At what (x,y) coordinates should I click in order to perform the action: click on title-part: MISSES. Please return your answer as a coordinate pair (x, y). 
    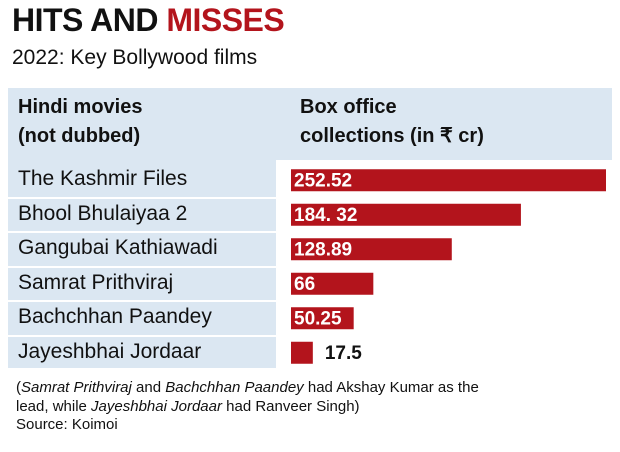
    Looking at the image, I should click on (225, 20).